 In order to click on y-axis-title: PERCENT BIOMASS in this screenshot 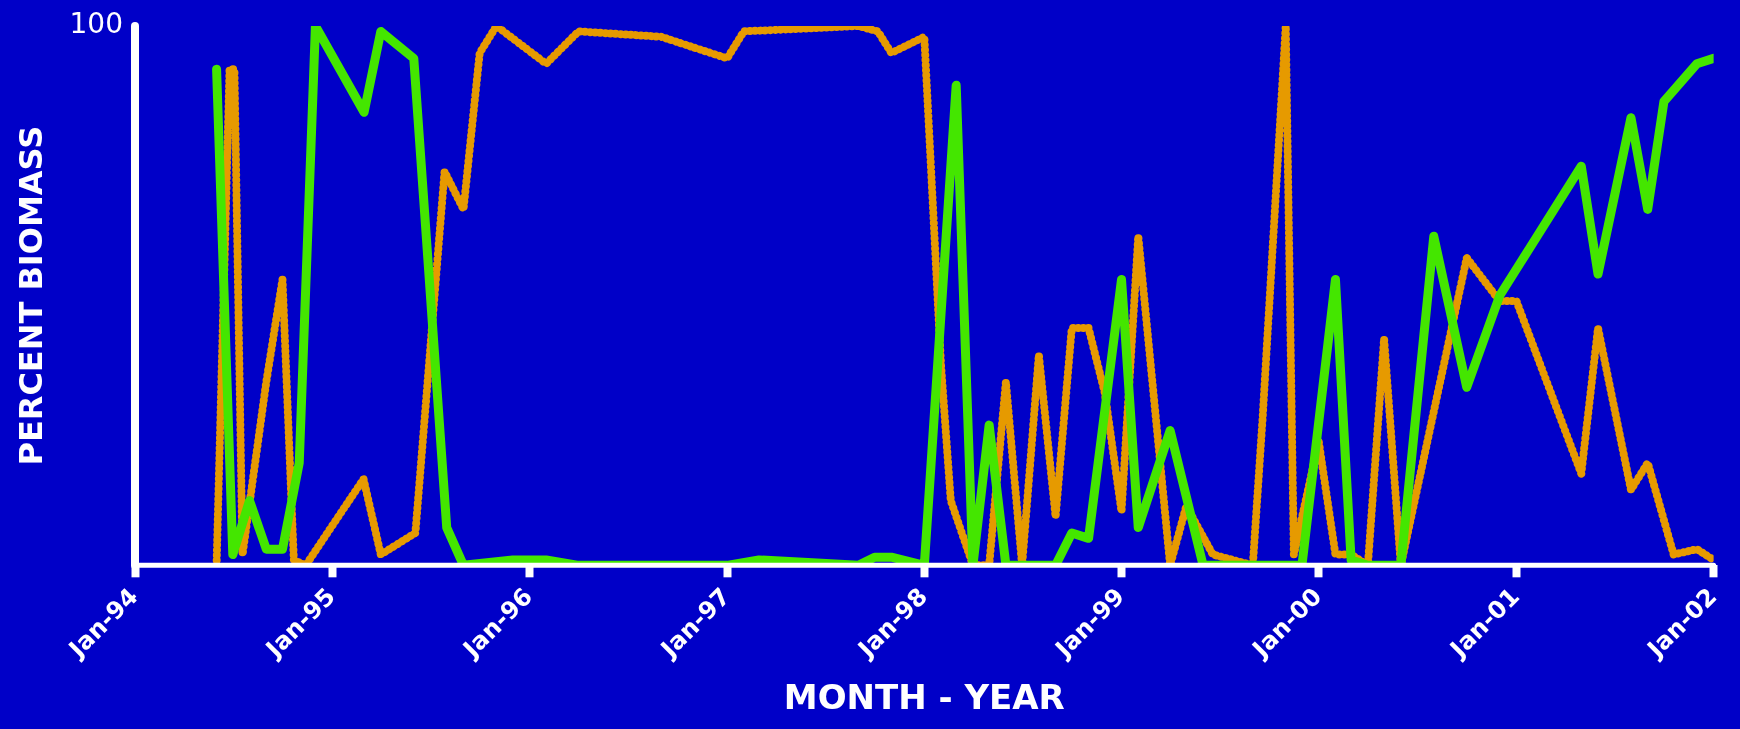, I will do `click(30, 295)`.